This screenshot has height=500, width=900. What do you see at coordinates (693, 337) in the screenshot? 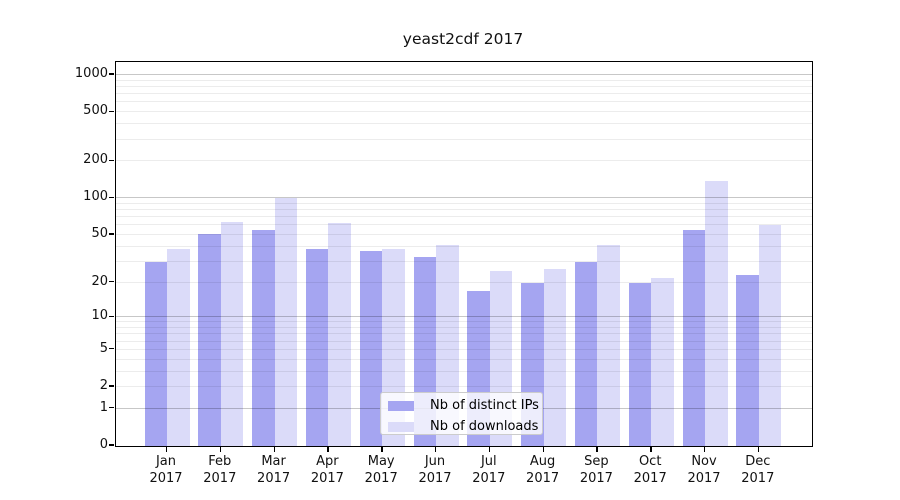
I see `bar-distinct-ips-nov` at bounding box center [693, 337].